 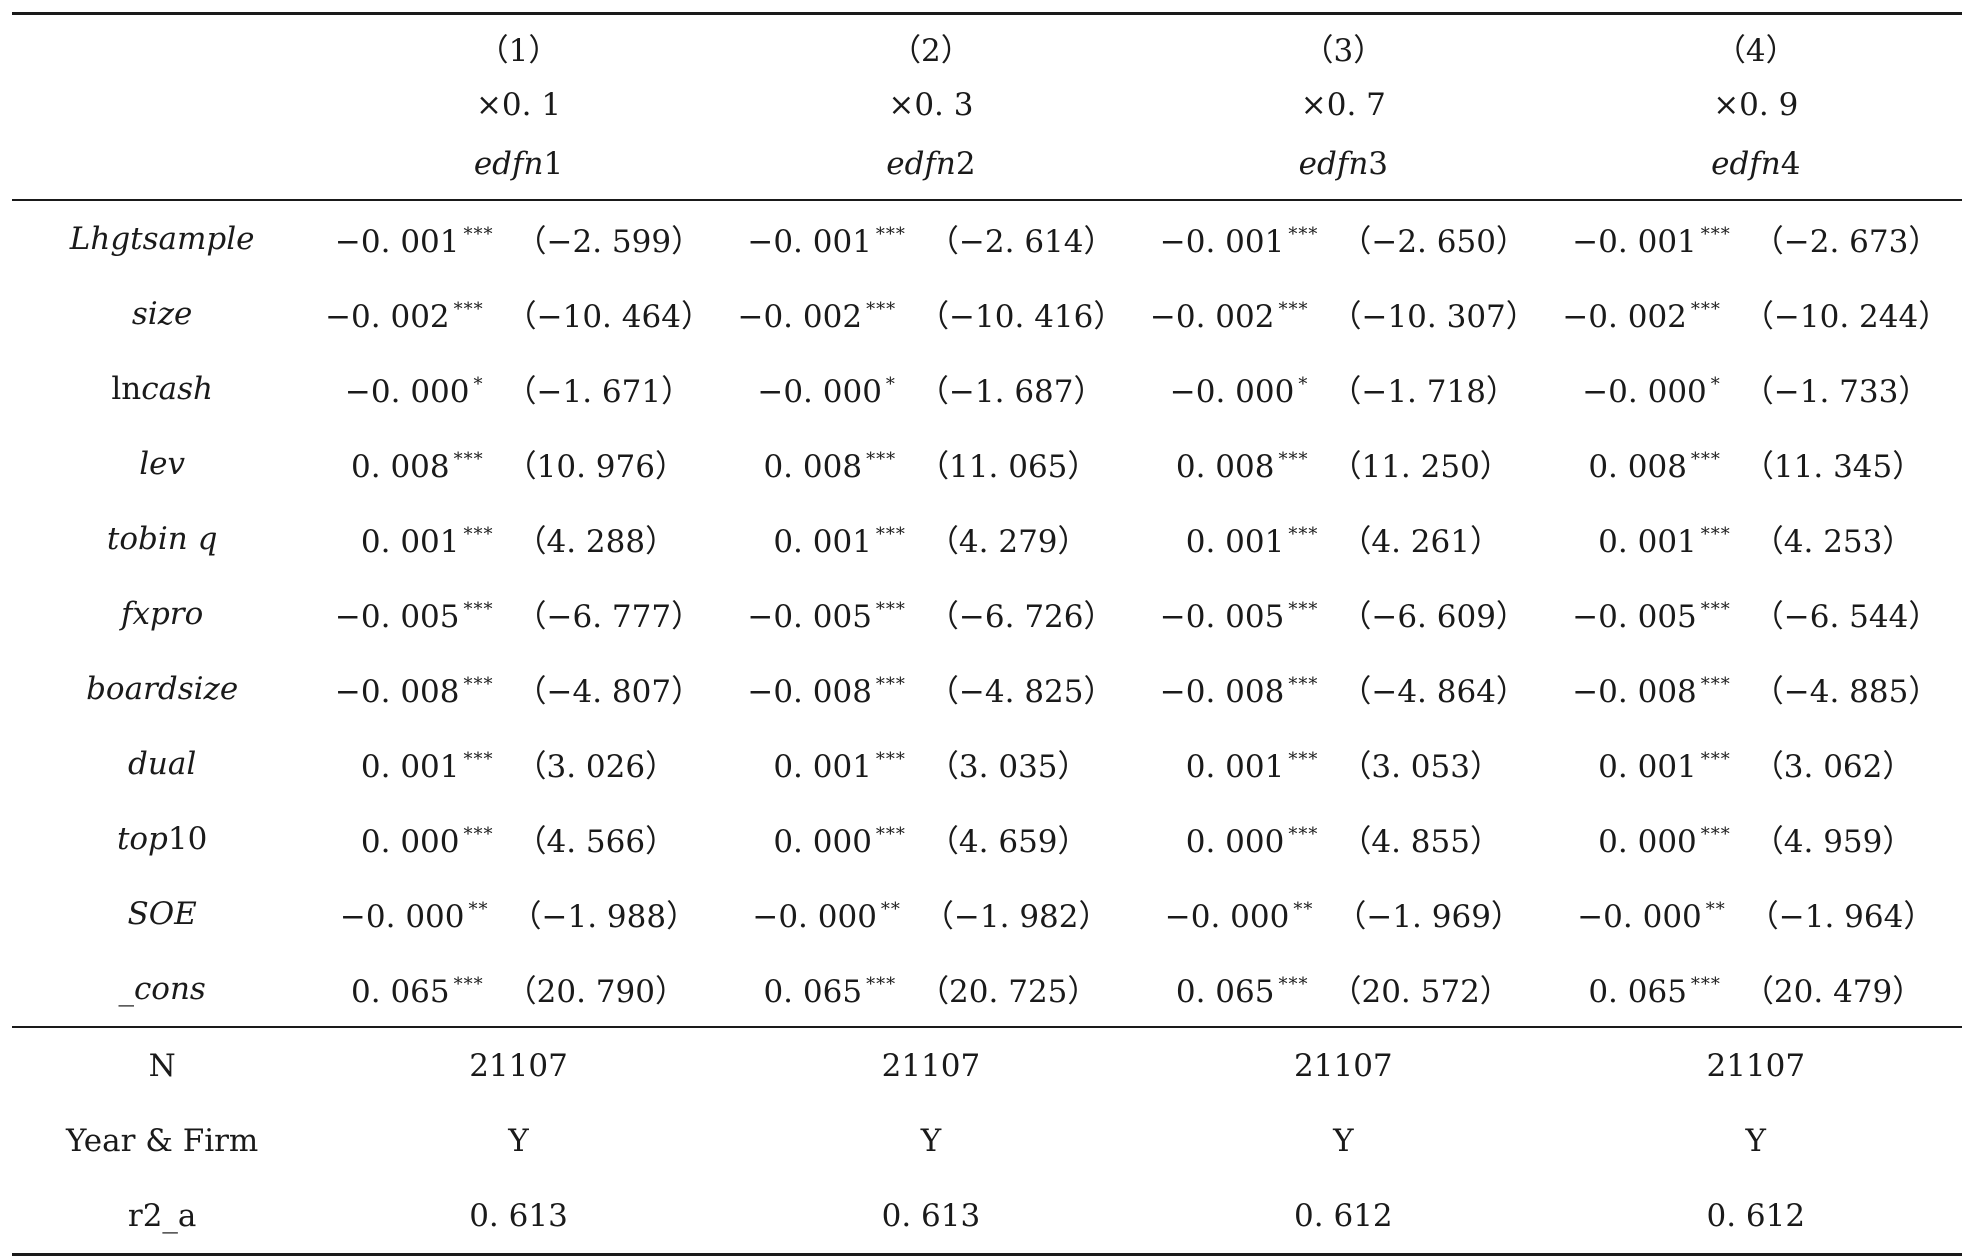 What do you see at coordinates (162, 313) in the screenshot?
I see `variable-label-italic: size` at bounding box center [162, 313].